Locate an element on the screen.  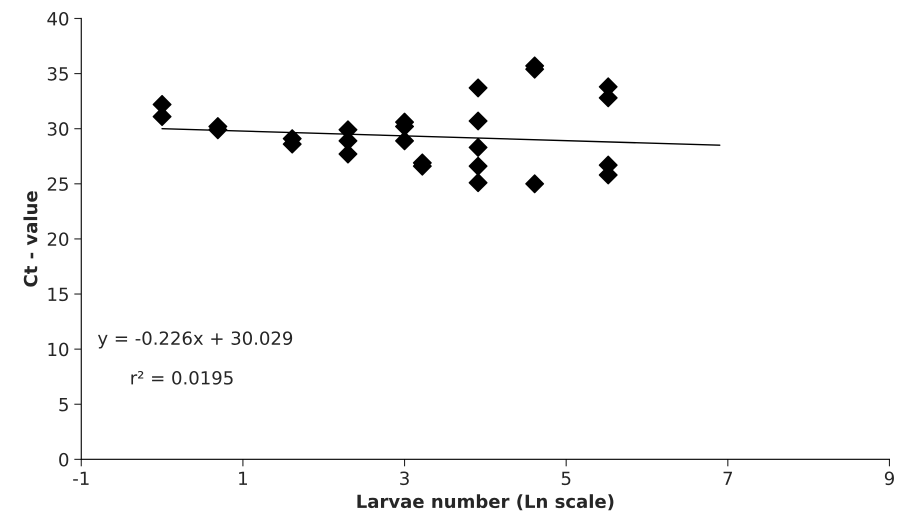
annotation: r² = 0.0195 is located at coordinates (182, 378).